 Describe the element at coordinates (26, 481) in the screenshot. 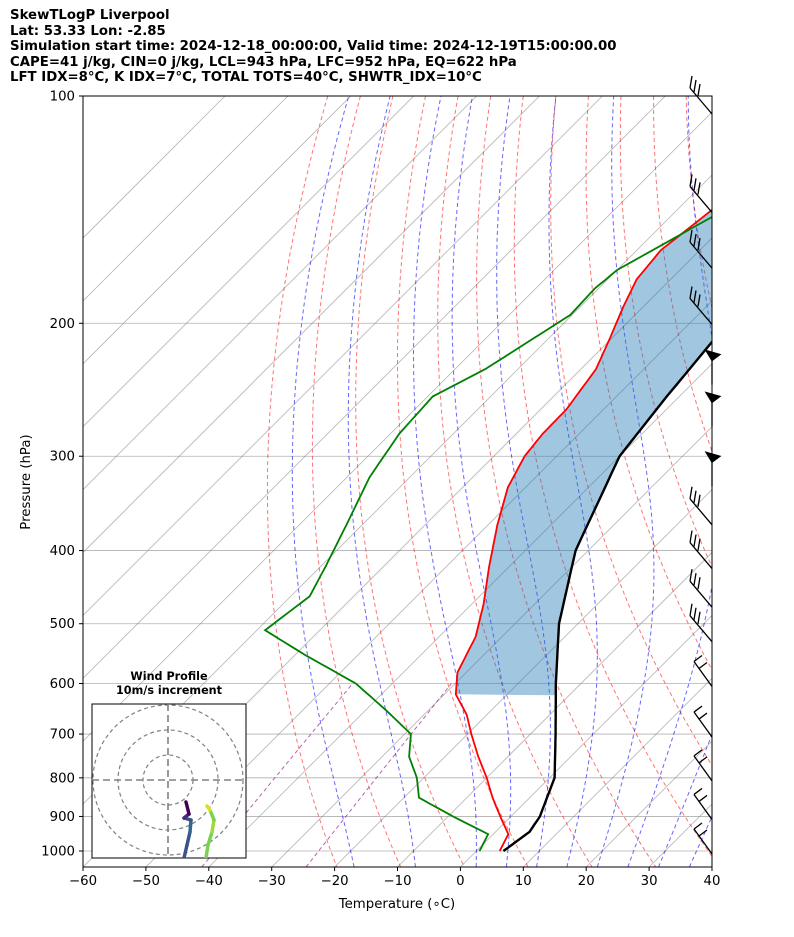

I see `y-axis-label: Pressure (hPa)` at that location.